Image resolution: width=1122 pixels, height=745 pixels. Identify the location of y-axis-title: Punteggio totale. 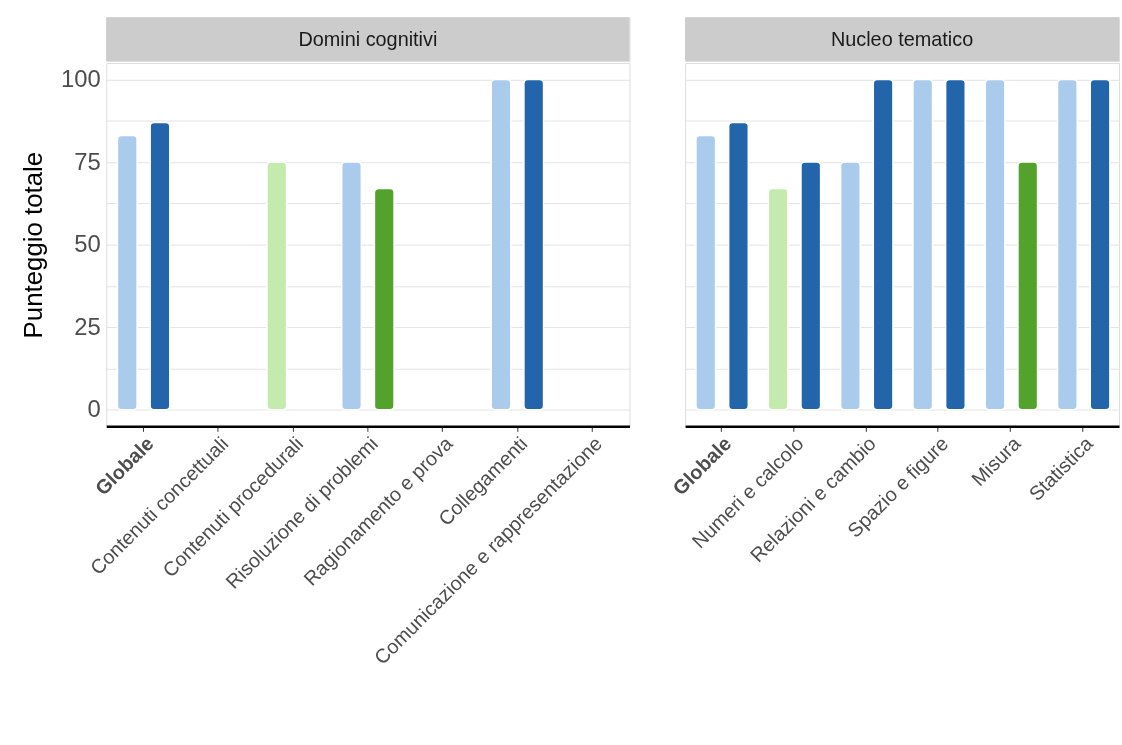
(33, 245).